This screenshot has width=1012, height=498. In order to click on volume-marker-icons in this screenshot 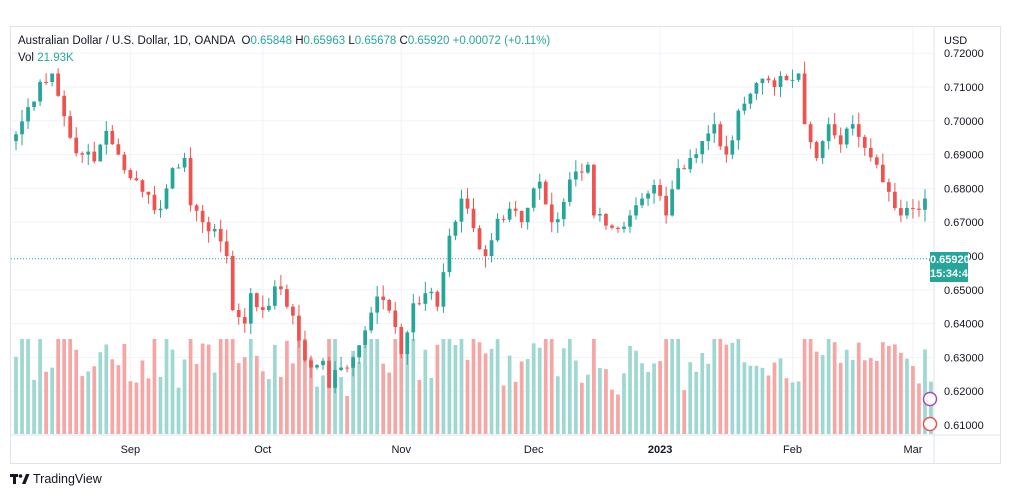, I will do `click(930, 411)`.